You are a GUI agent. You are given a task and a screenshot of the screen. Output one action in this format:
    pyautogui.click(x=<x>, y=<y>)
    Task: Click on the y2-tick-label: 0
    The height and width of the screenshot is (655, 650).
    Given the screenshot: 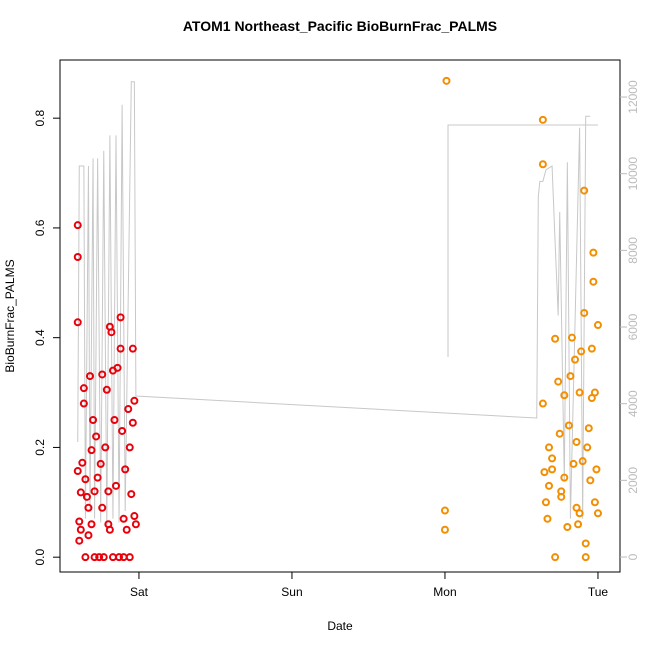 What is the action you would take?
    pyautogui.click(x=633, y=556)
    